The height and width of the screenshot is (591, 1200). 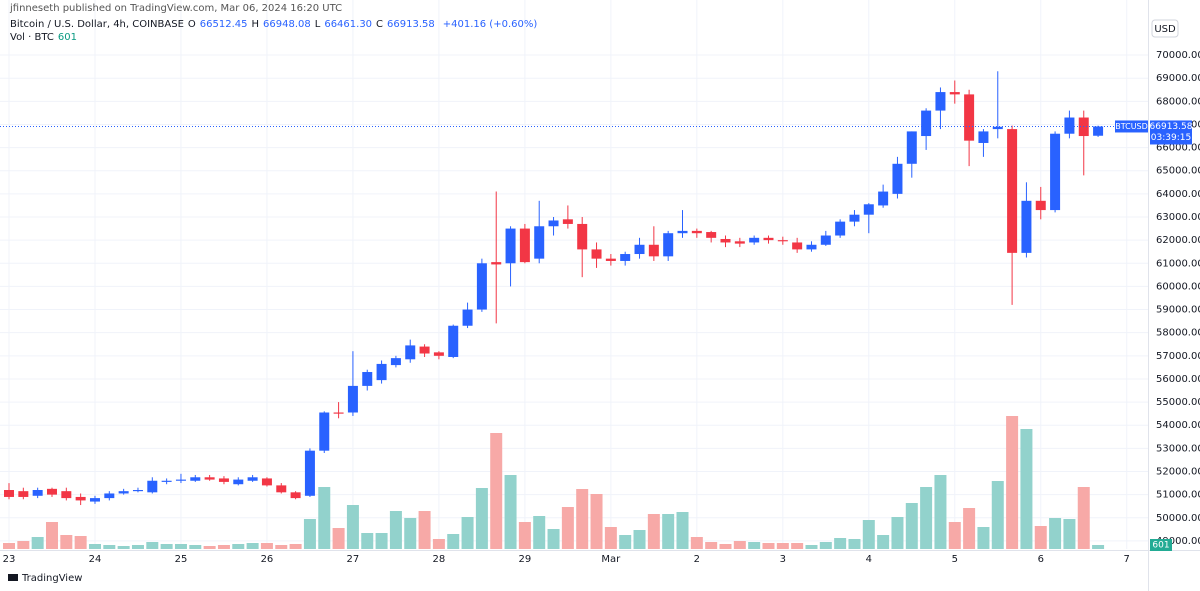 What do you see at coordinates (1178, 495) in the screenshot?
I see `y-tick-label: 51000.00` at bounding box center [1178, 495].